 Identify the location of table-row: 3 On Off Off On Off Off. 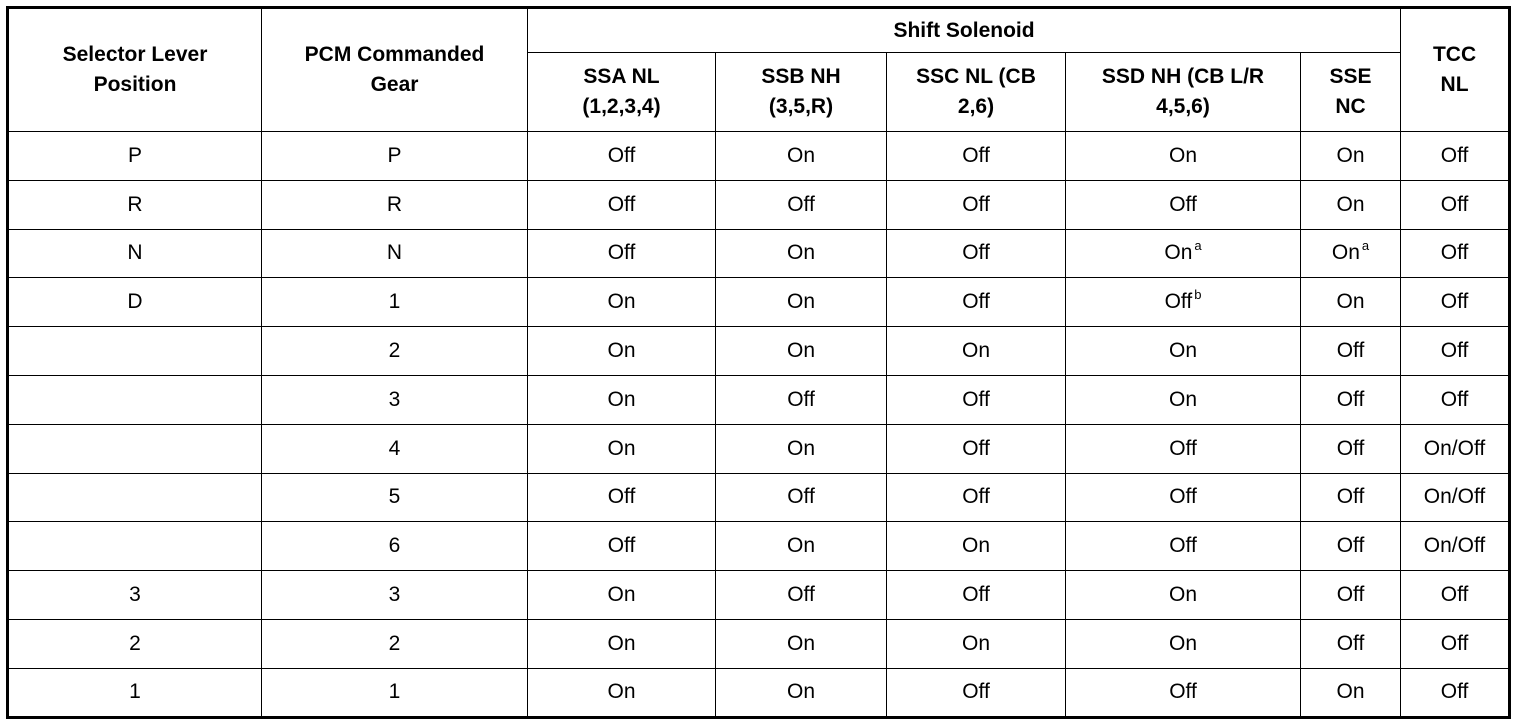
(759, 399).